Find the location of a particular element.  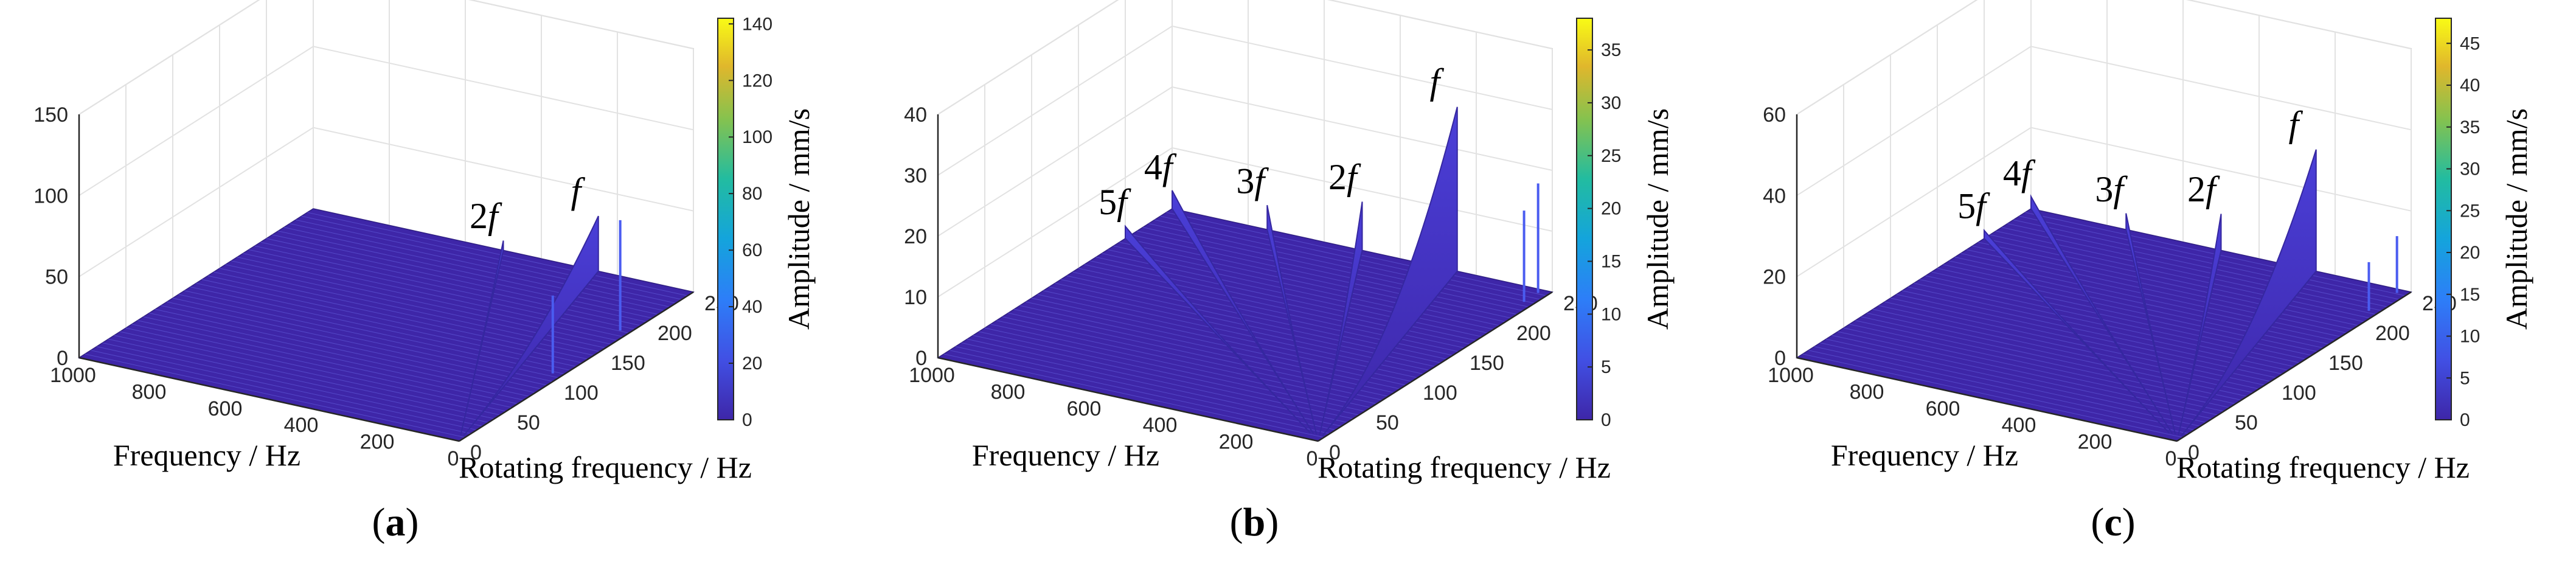

panel-label: (b) is located at coordinates (1254, 522).